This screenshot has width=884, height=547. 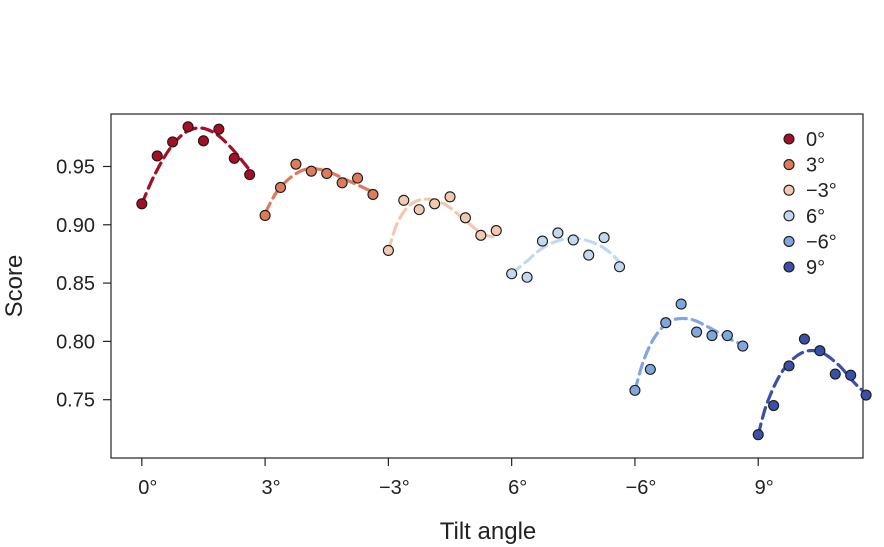 I want to click on x-tick-label: 6°, so click(x=517, y=488).